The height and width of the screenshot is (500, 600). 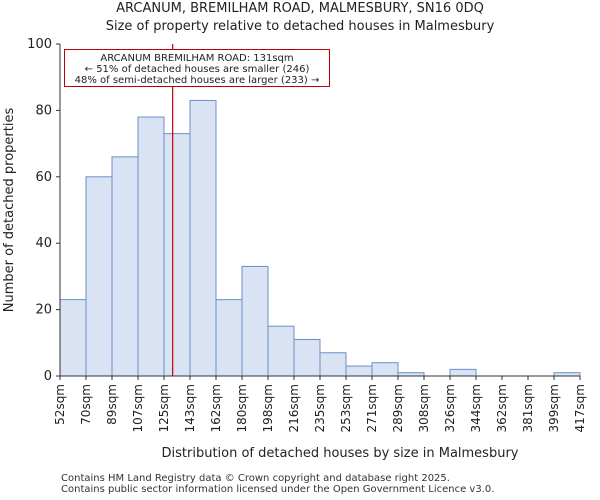 I want to click on x-tick-label-381sqm: 381sqm, so click(x=528, y=408).